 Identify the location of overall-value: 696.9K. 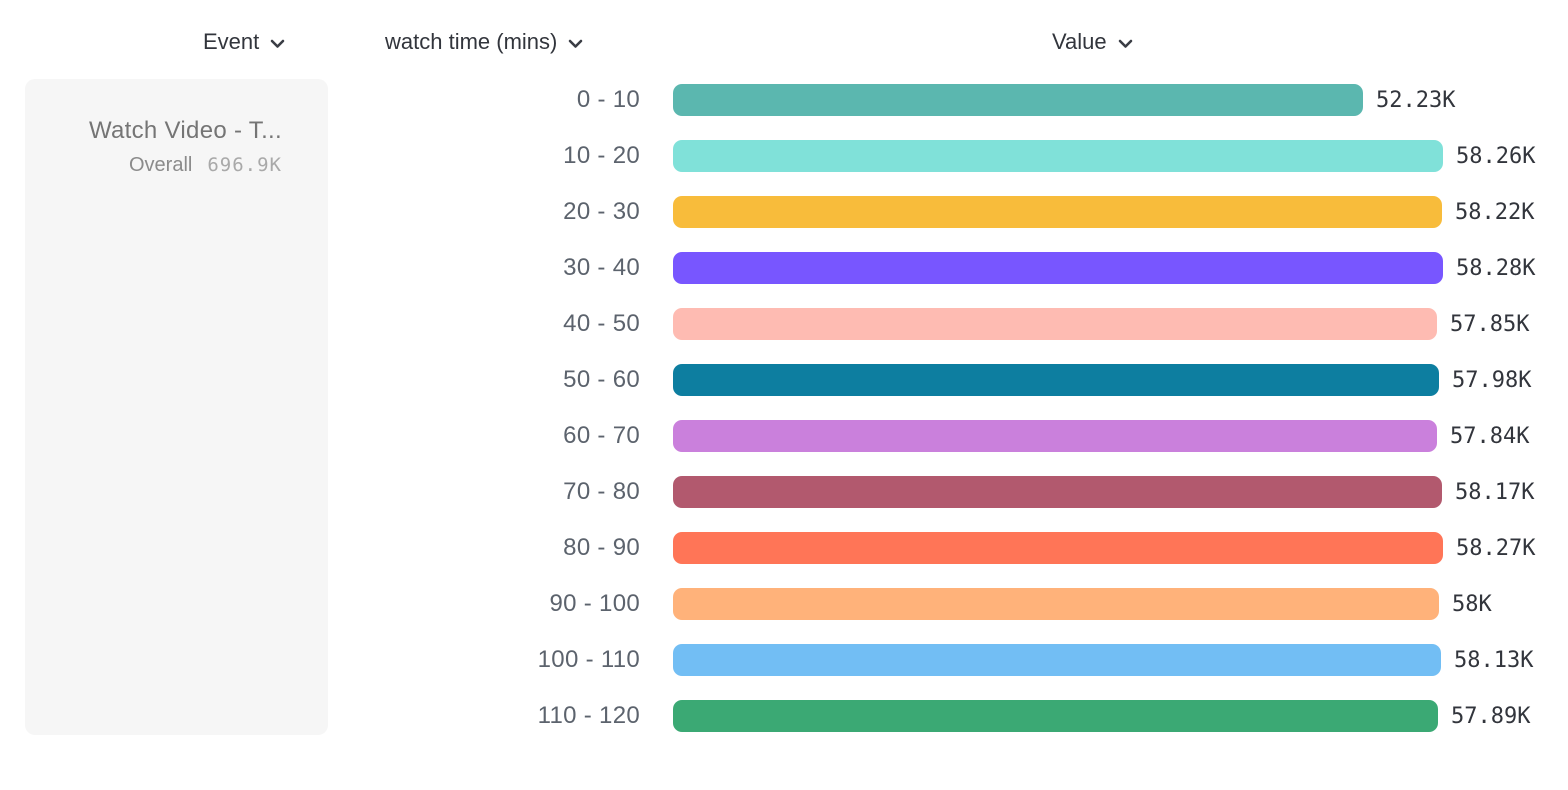
(244, 165).